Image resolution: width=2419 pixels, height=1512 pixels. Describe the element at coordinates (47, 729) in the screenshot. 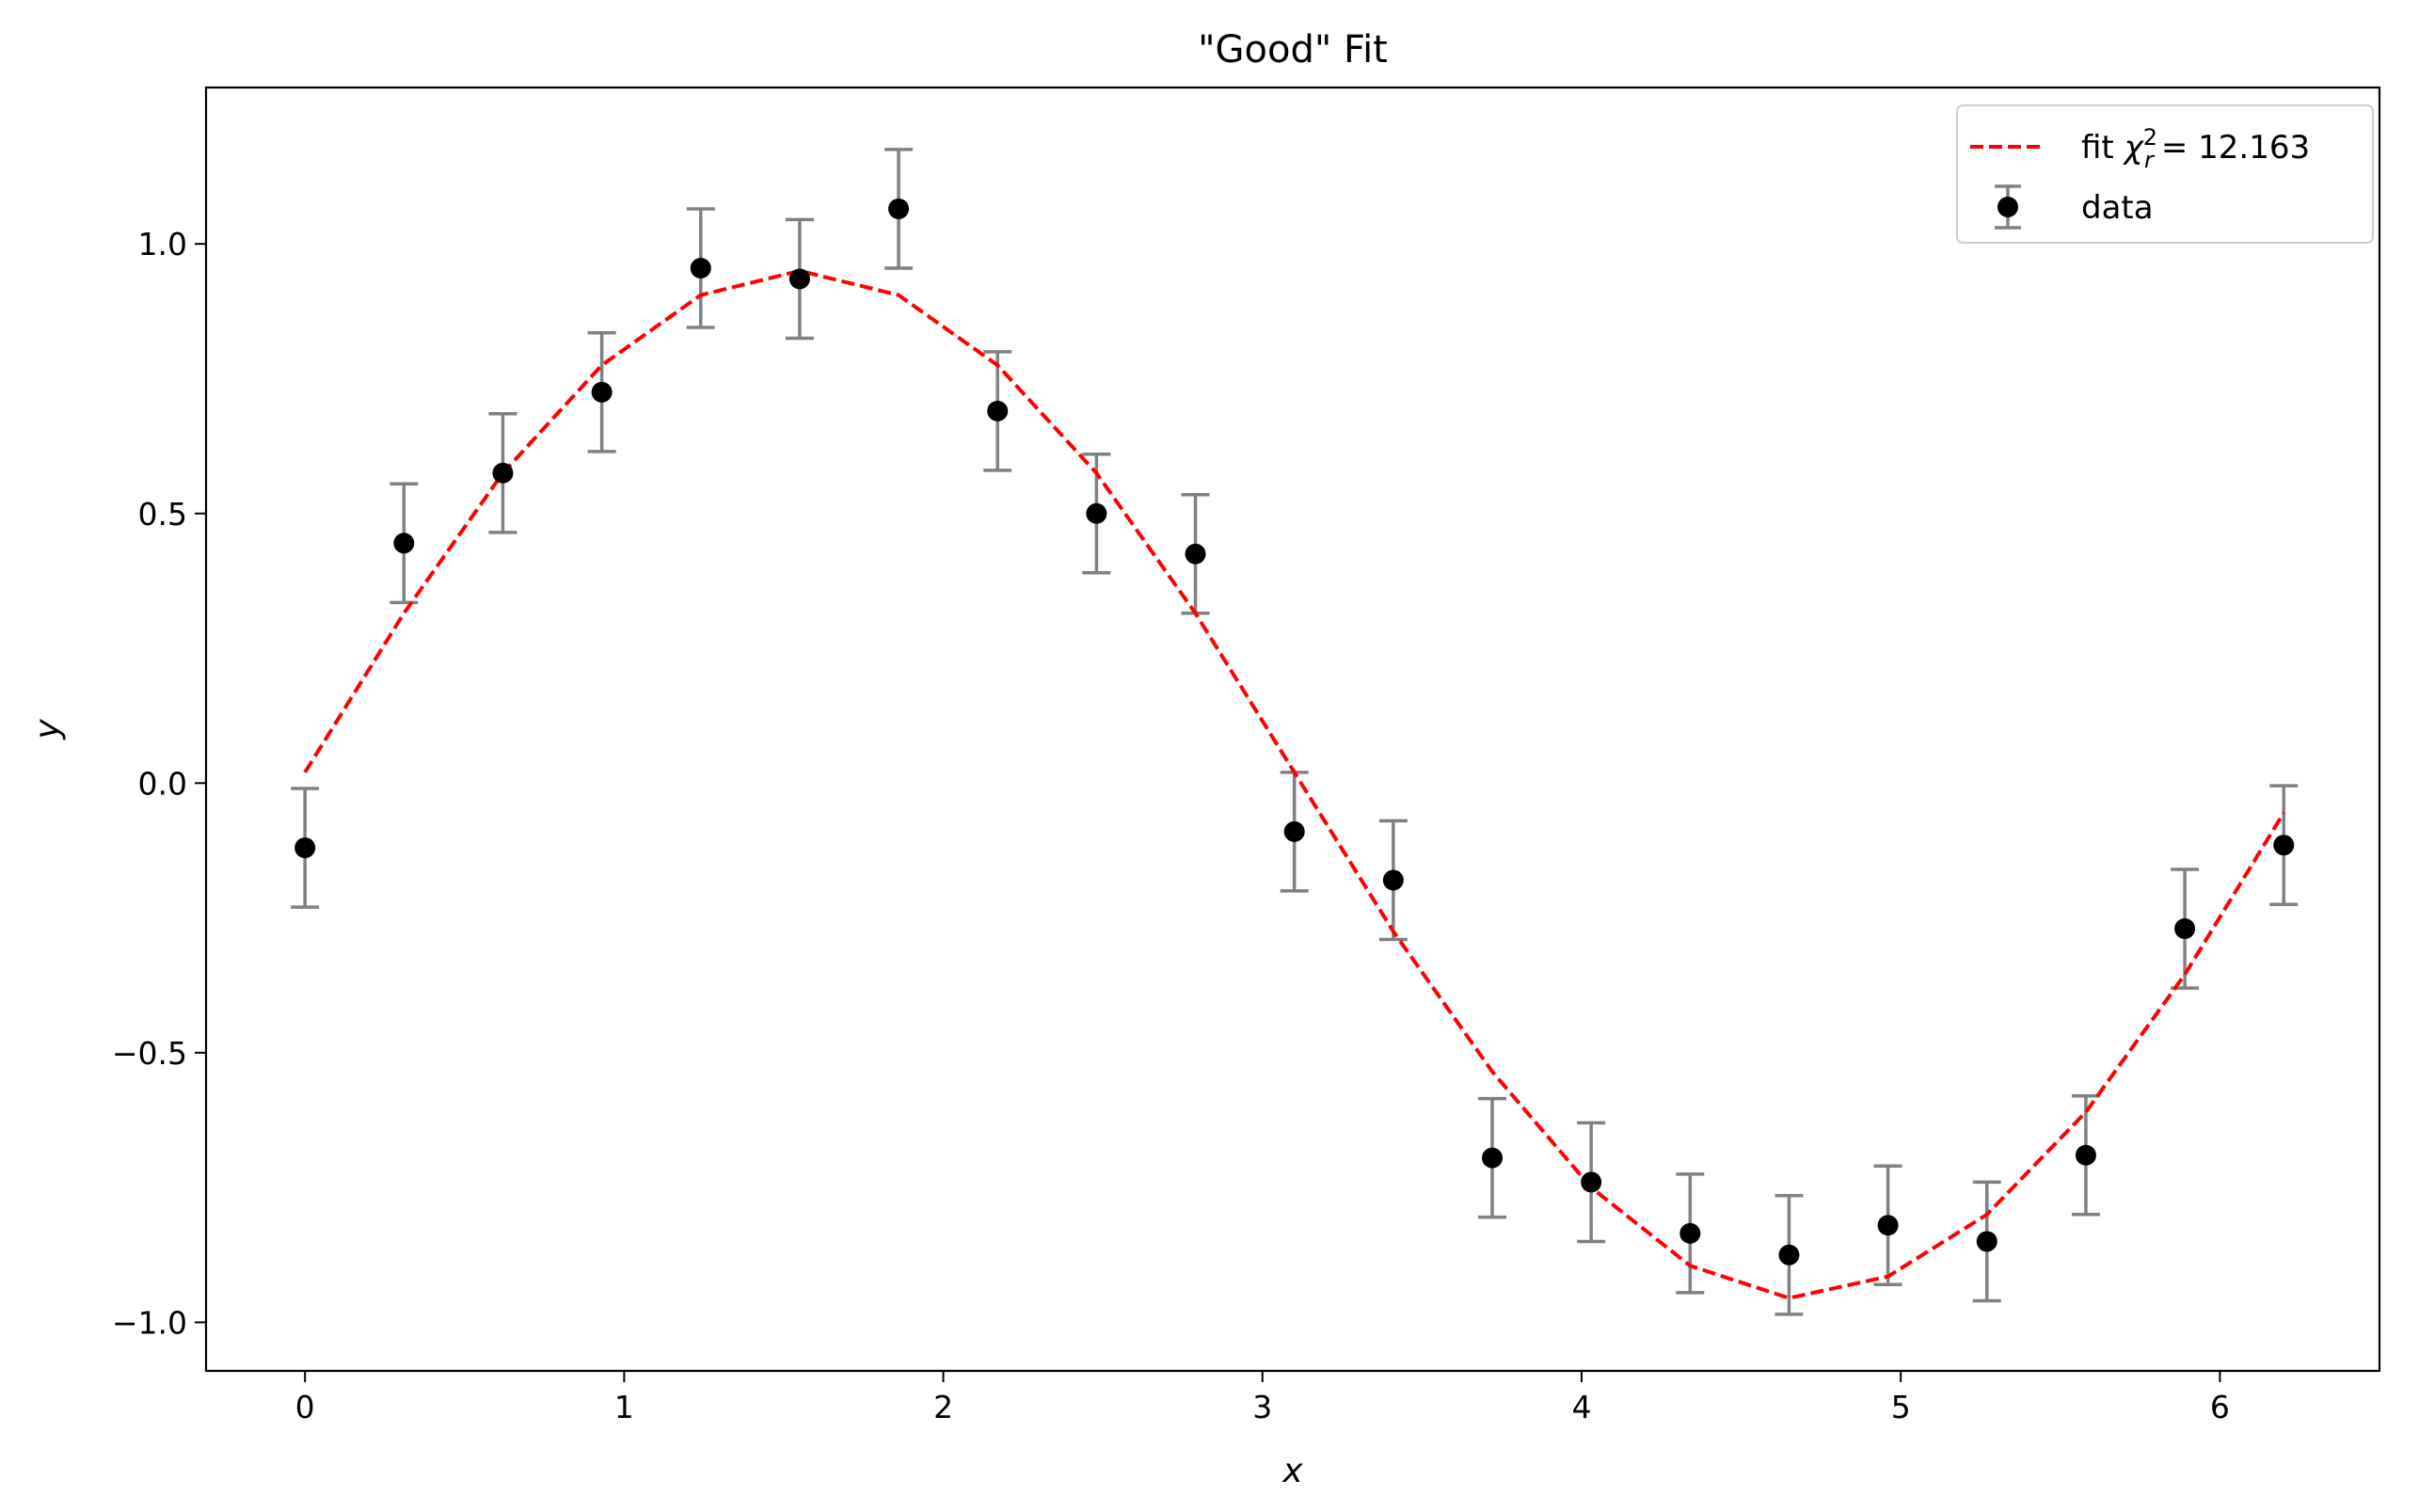

I see `y-axis-label: y` at that location.